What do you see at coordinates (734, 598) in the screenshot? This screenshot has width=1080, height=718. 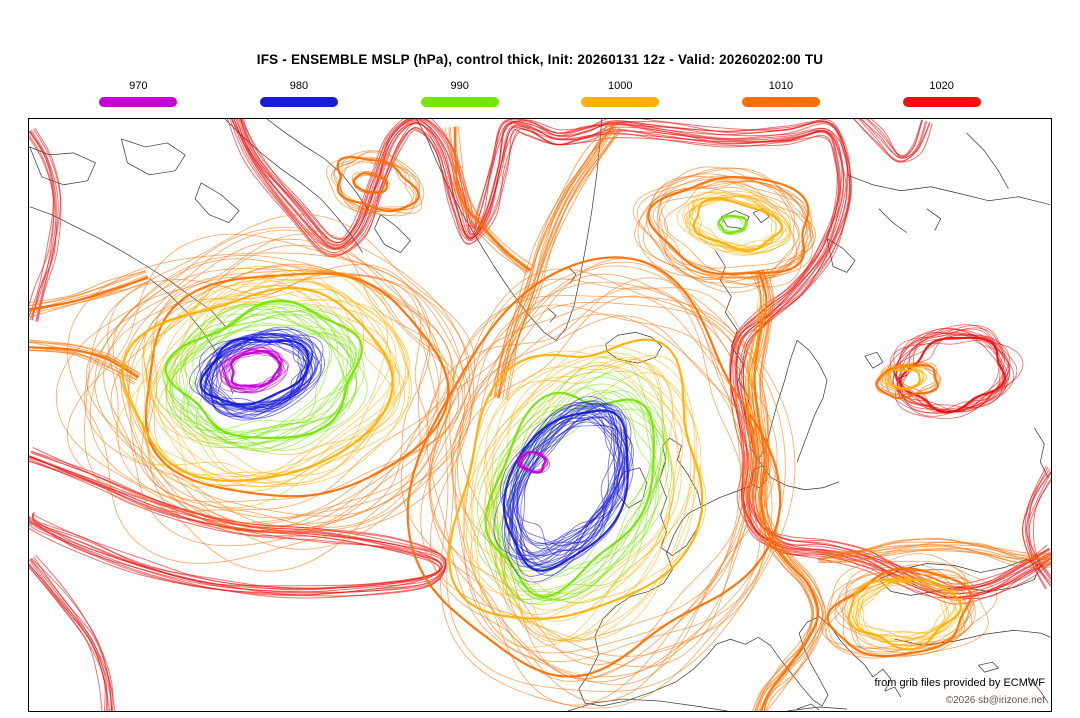 I see `coastline-europe` at bounding box center [734, 598].